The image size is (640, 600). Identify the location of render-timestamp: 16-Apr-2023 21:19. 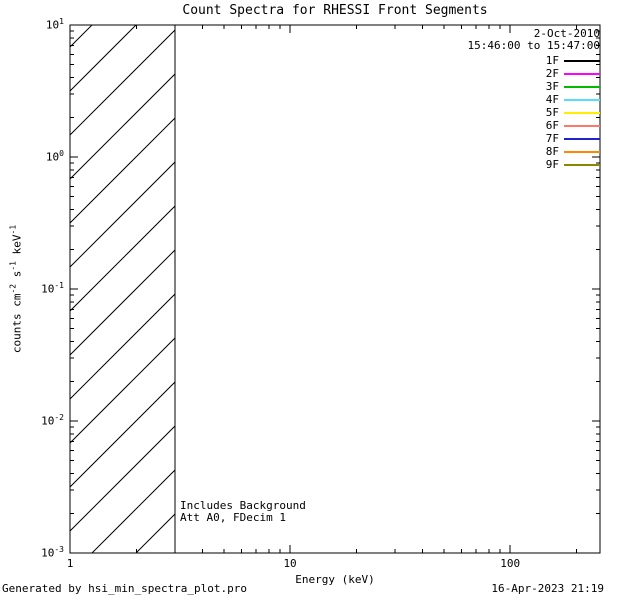
(547, 588).